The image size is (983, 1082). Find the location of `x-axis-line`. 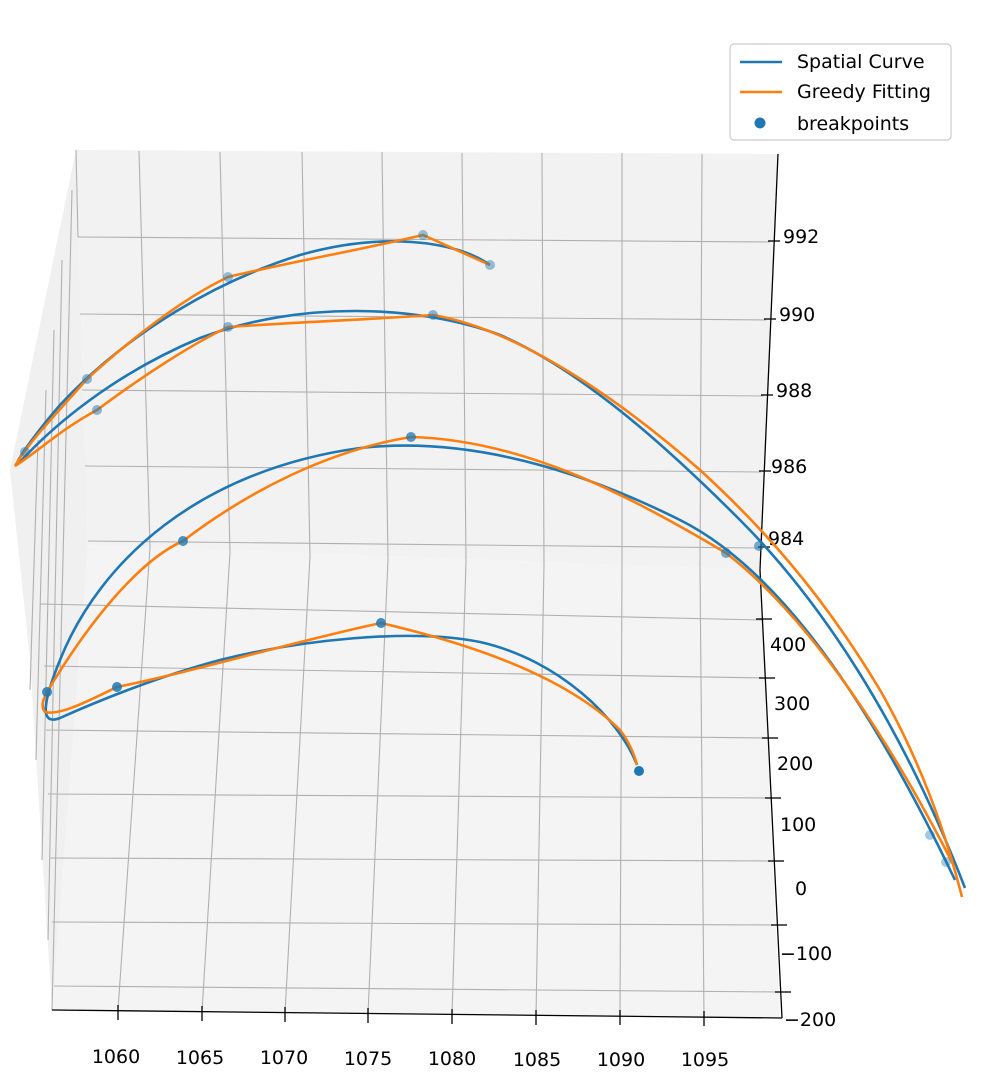

x-axis-line is located at coordinates (417, 1014).